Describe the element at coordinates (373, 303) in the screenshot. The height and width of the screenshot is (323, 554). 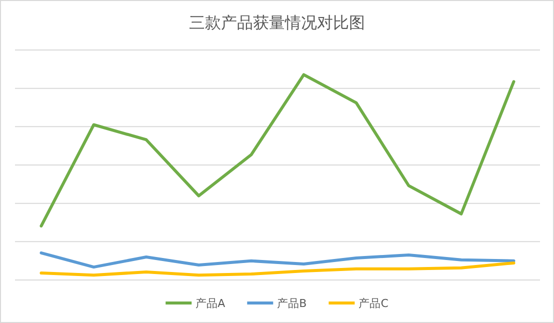
I see `legend-label: 产品C` at that location.